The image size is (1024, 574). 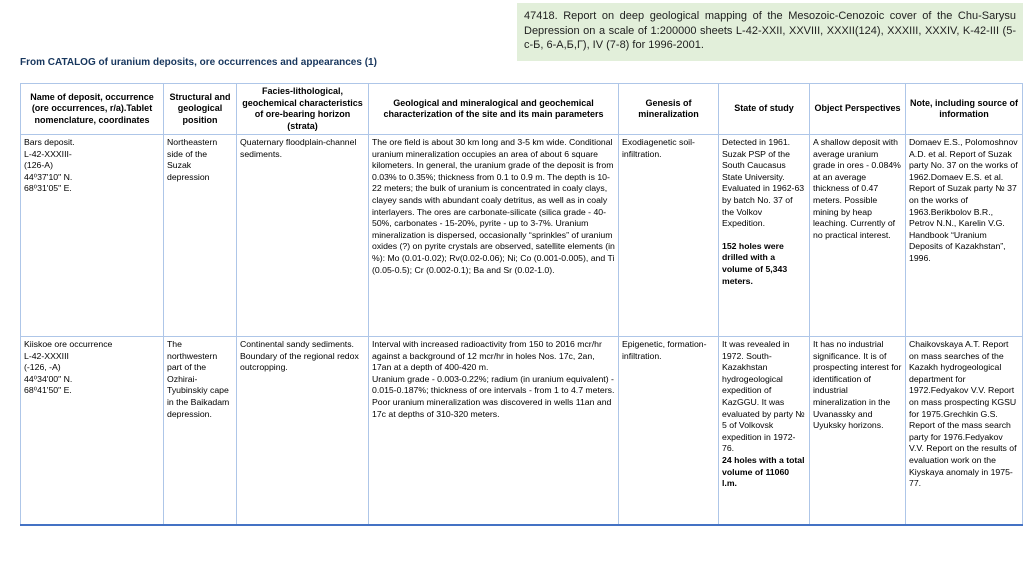 I want to click on table-cell-r2-c5: Epigenetic, formation-infiltration., so click(x=668, y=430).